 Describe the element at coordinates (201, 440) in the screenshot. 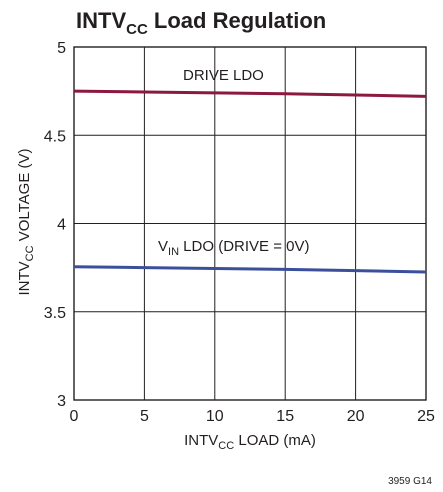

I see `x-axis-label-main: INTV` at that location.